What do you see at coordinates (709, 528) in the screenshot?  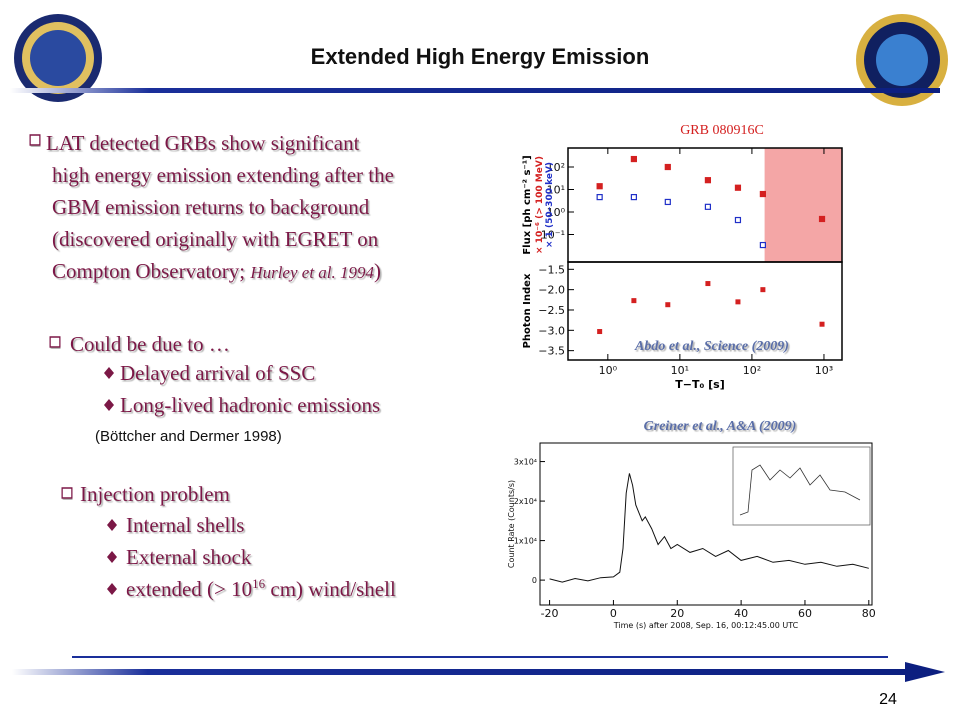 I see `light-curve` at bounding box center [709, 528].